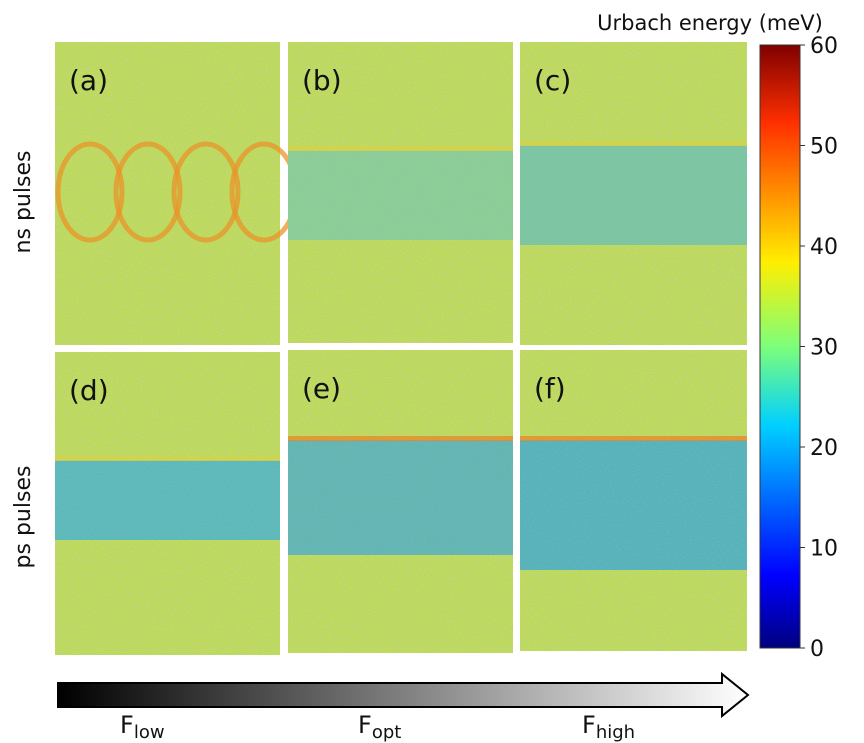  What do you see at coordinates (710, 23) in the screenshot?
I see `colorbar-title: Urbach energy (meV)` at bounding box center [710, 23].